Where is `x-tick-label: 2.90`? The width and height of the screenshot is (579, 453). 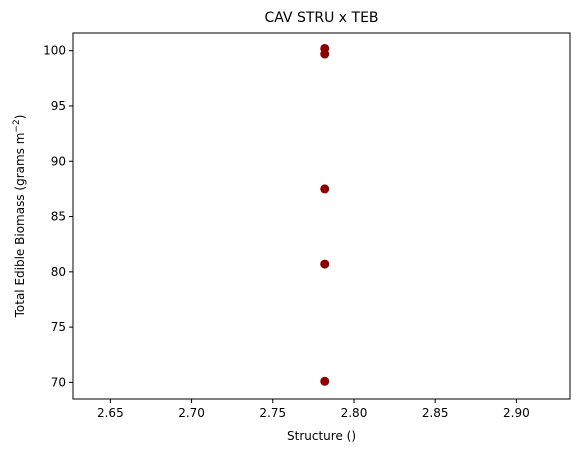 x-tick-label: 2.90 is located at coordinates (516, 413).